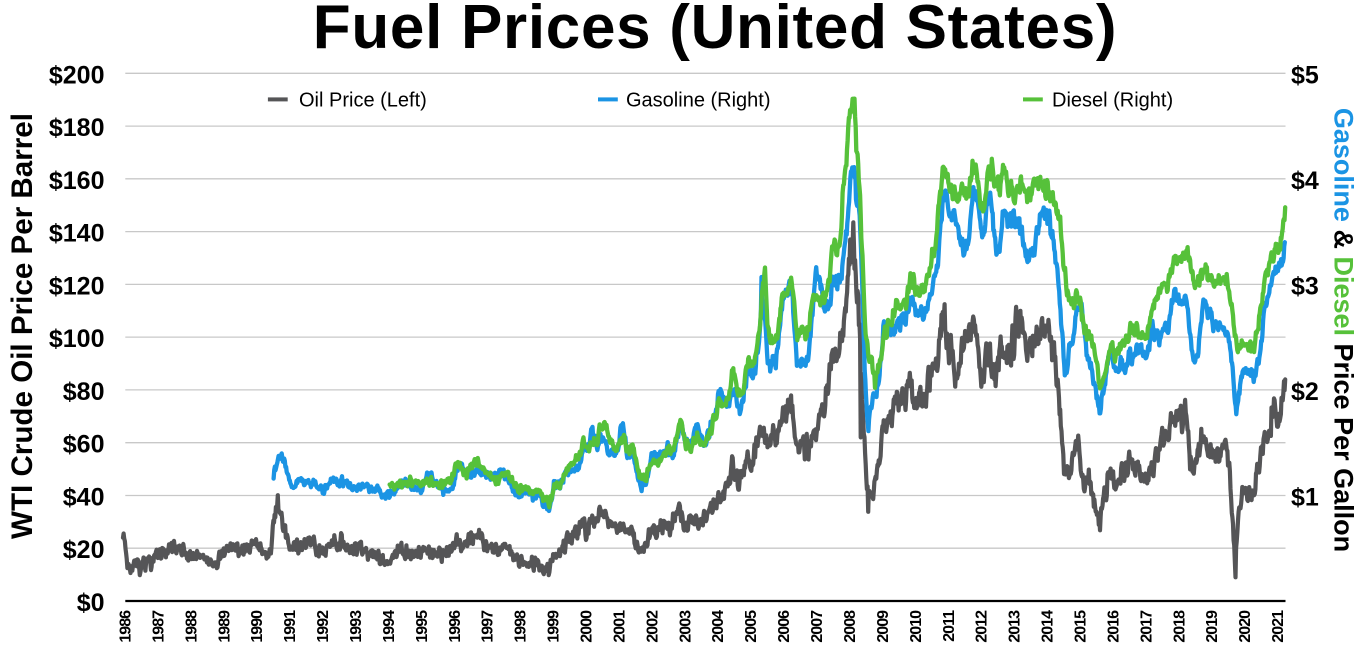 The image size is (1359, 650). What do you see at coordinates (698, 101) in the screenshot?
I see `svg-text: Gasoline (Right)` at bounding box center [698, 101].